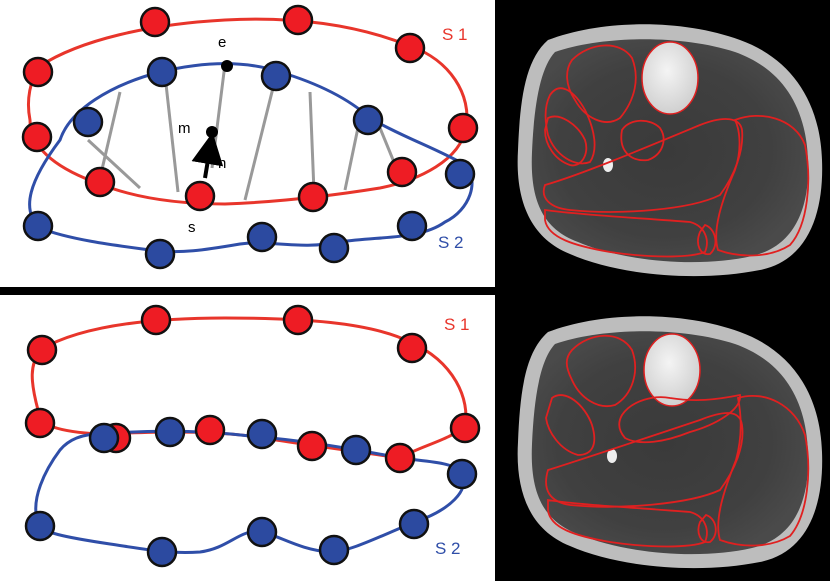 The height and width of the screenshot is (581, 830). I want to click on normal-arrow, so click(207, 155).